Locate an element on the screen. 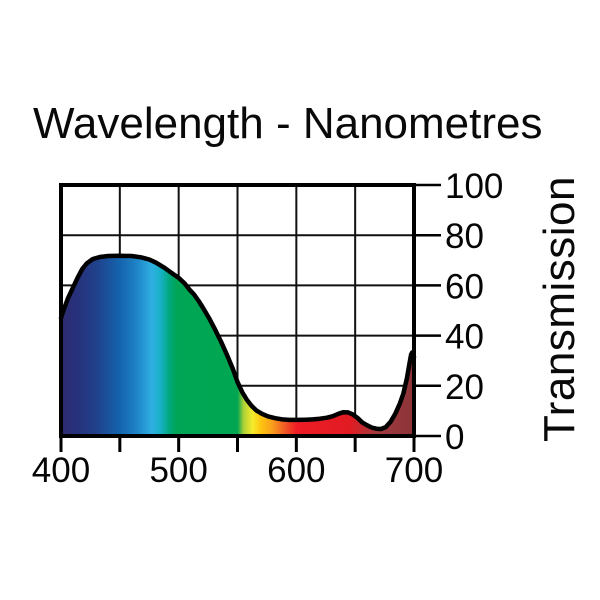 This screenshot has height=600, width=600. y-tick-label: 20 is located at coordinates (464, 387).